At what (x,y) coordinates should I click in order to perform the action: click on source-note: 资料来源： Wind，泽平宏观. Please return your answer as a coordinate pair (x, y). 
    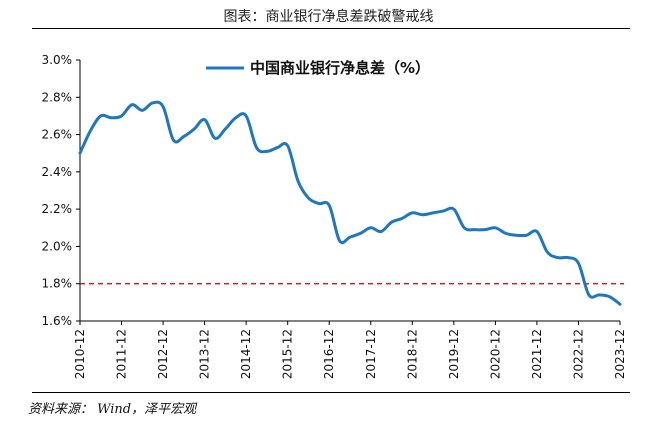
    Looking at the image, I should click on (112, 409).